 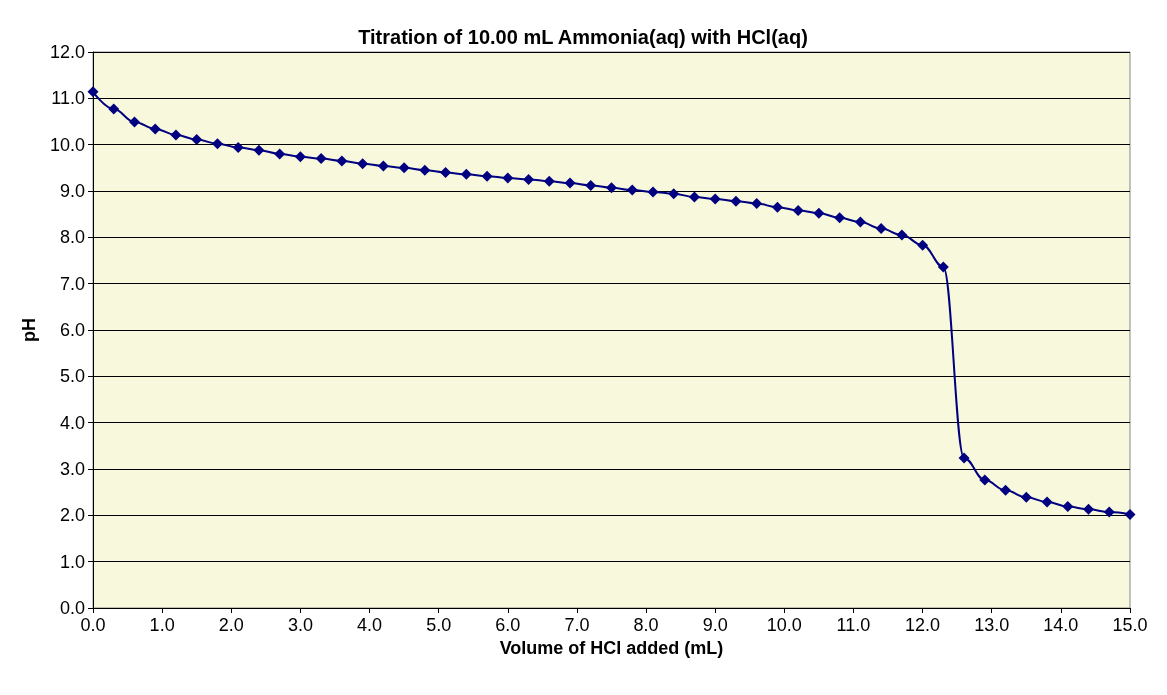 What do you see at coordinates (72, 283) in the screenshot?
I see `y-tick-label: 7.0` at bounding box center [72, 283].